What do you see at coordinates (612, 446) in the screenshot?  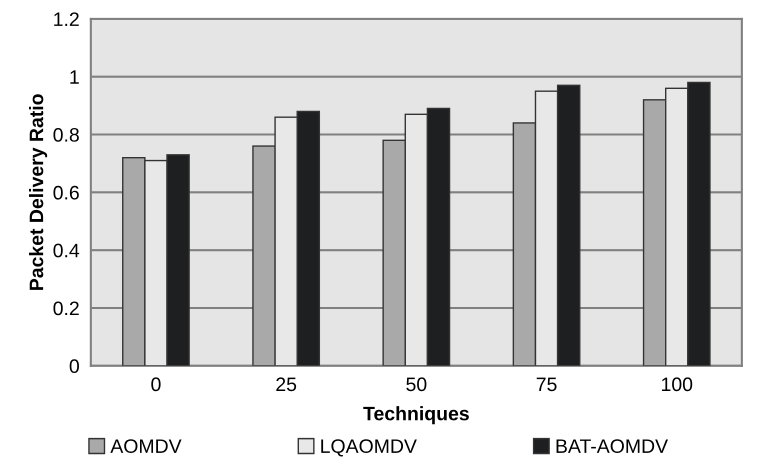 I see `legend-label: BAT-AOMDV` at bounding box center [612, 446].